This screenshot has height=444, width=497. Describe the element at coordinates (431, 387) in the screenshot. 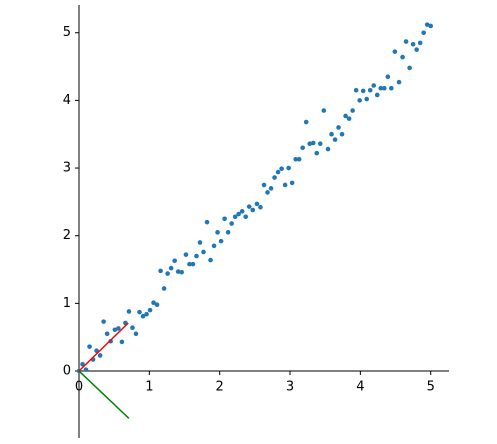

I see `x-tick-label: 5` at that location.